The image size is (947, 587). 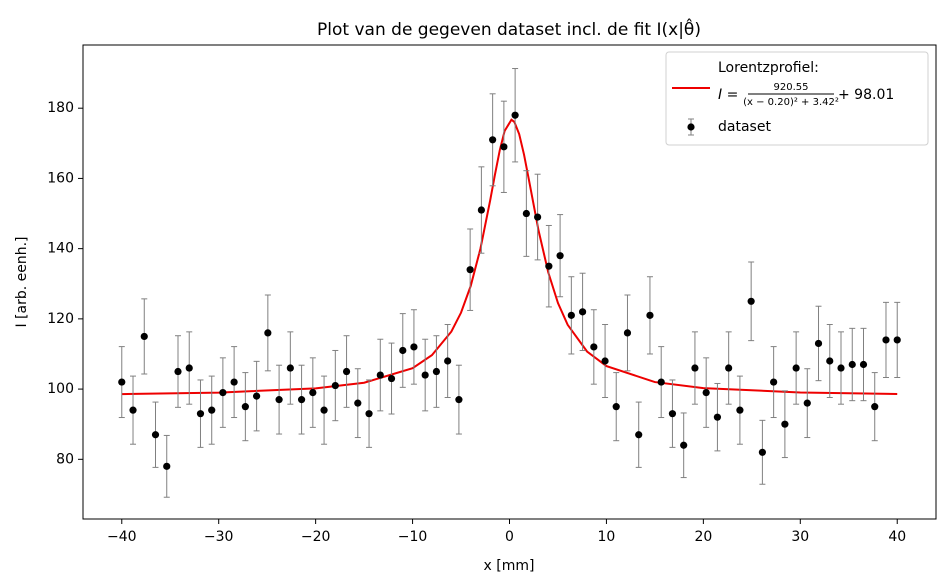 I want to click on x-tick-label: 0, so click(x=509, y=537).